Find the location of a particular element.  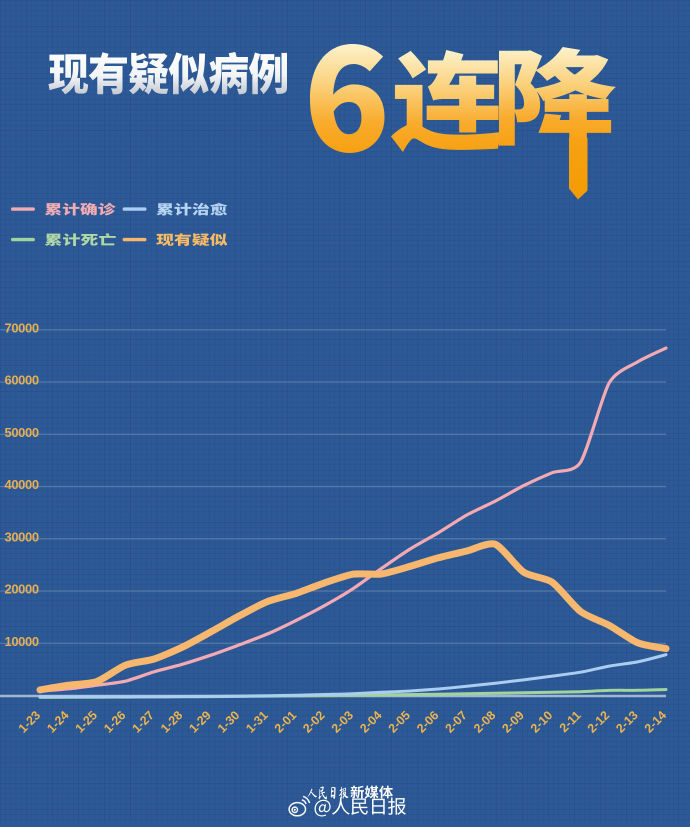

svg-text: 10000 is located at coordinates (22, 641).